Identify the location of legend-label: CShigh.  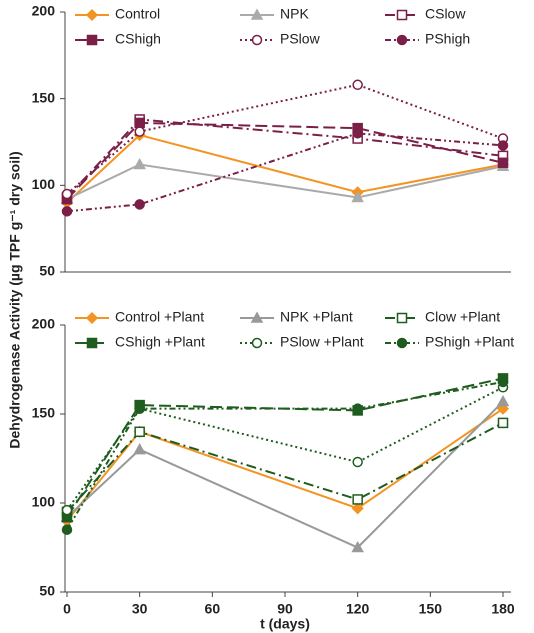
(138, 39).